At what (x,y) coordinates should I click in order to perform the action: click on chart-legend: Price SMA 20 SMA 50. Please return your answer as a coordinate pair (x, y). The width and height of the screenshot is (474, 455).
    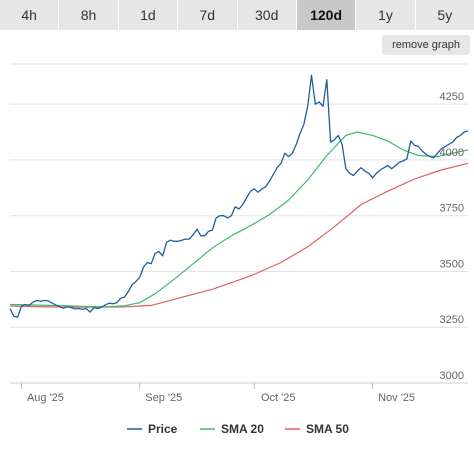
    Looking at the image, I should click on (238, 429).